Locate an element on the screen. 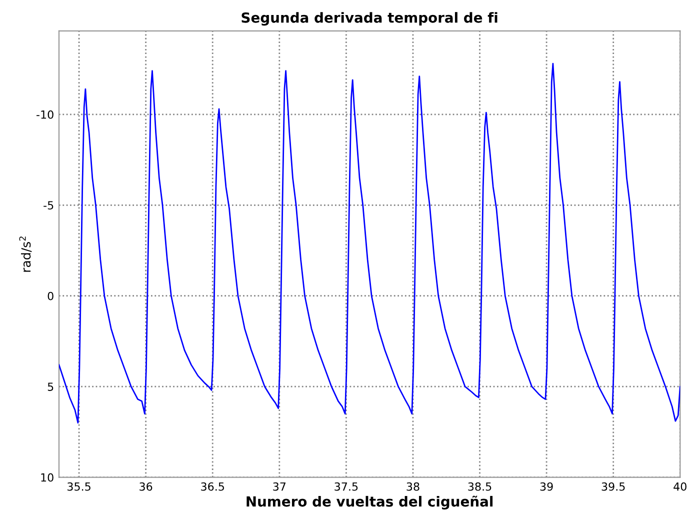 The height and width of the screenshot is (516, 694). x-tick-label: 36 is located at coordinates (146, 486).